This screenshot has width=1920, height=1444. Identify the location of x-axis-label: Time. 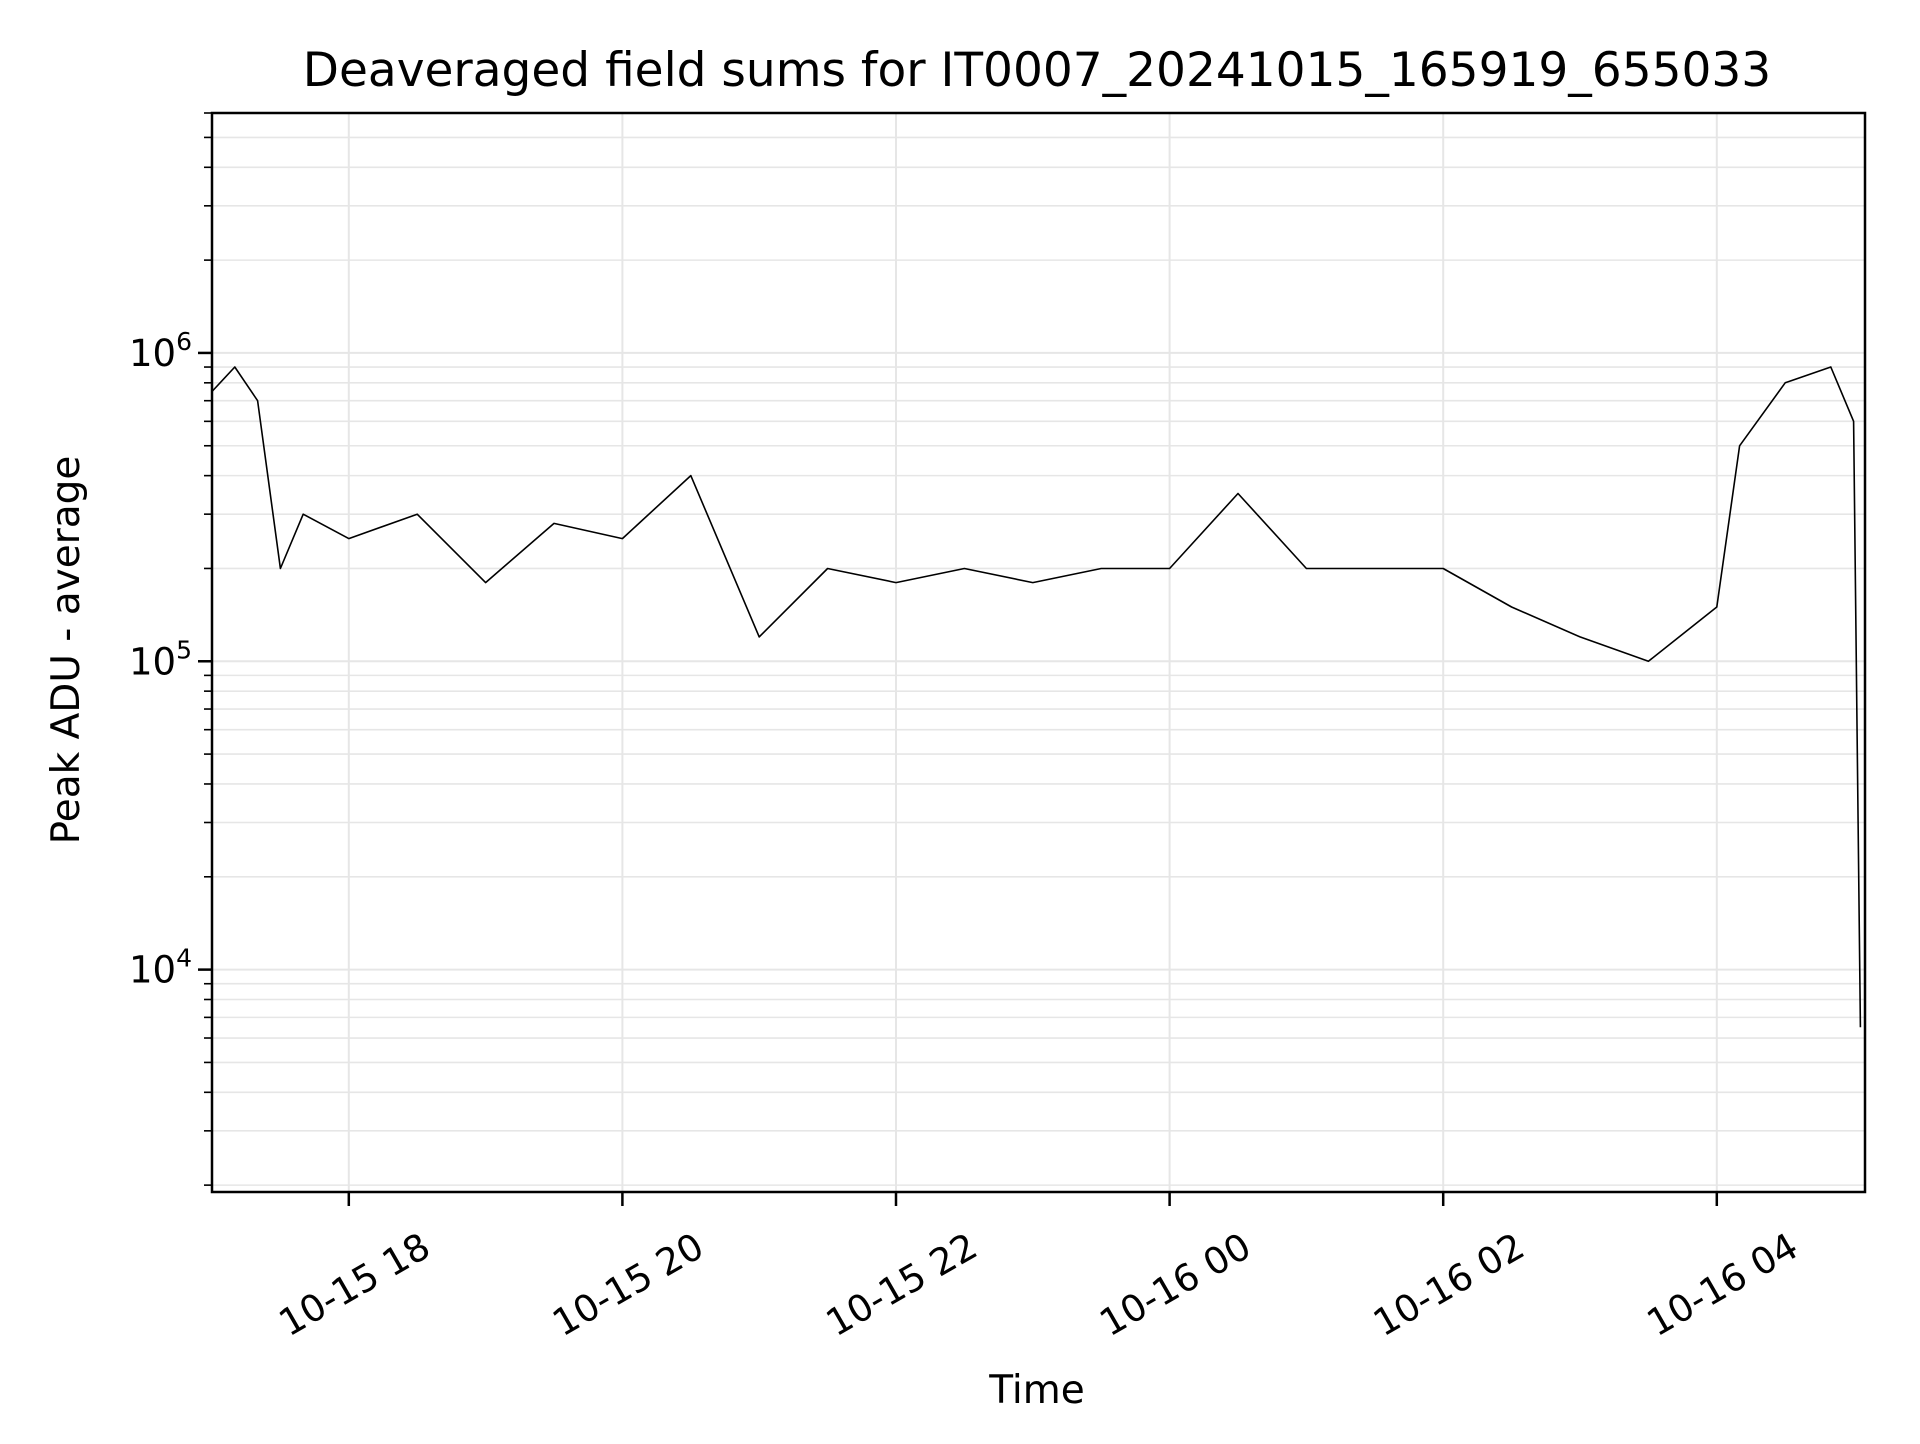
(1036, 1390).